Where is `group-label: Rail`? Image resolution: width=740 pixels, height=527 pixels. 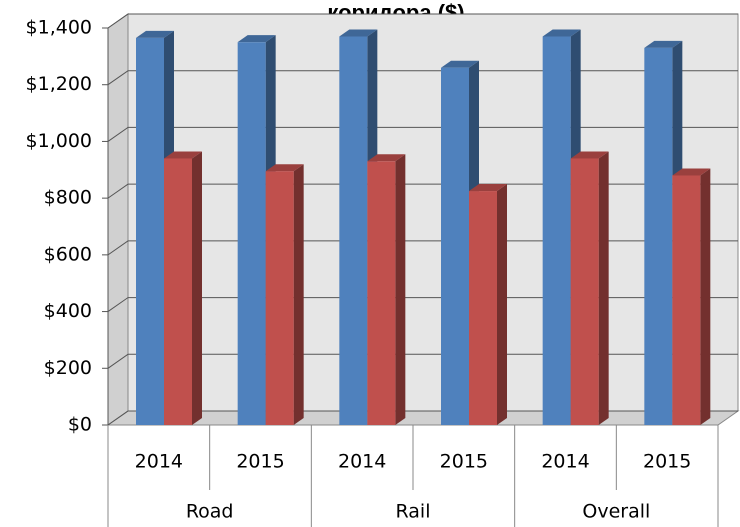
group-label: Rail is located at coordinates (413, 512).